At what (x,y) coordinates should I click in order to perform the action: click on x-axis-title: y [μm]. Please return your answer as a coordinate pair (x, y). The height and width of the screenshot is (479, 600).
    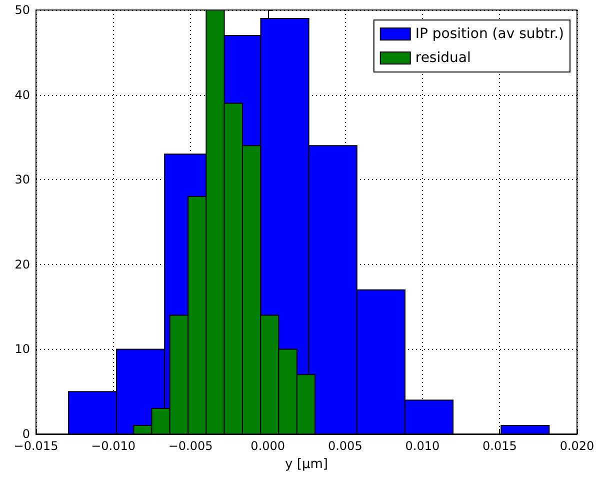
    Looking at the image, I should click on (306, 464).